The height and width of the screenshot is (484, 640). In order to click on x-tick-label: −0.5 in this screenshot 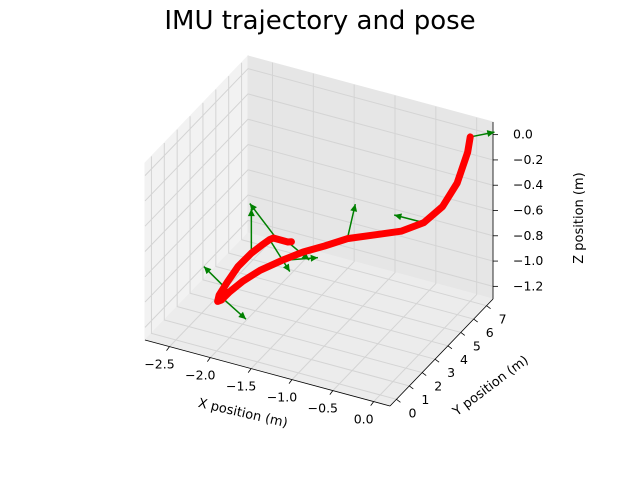, I will do `click(323, 408)`.